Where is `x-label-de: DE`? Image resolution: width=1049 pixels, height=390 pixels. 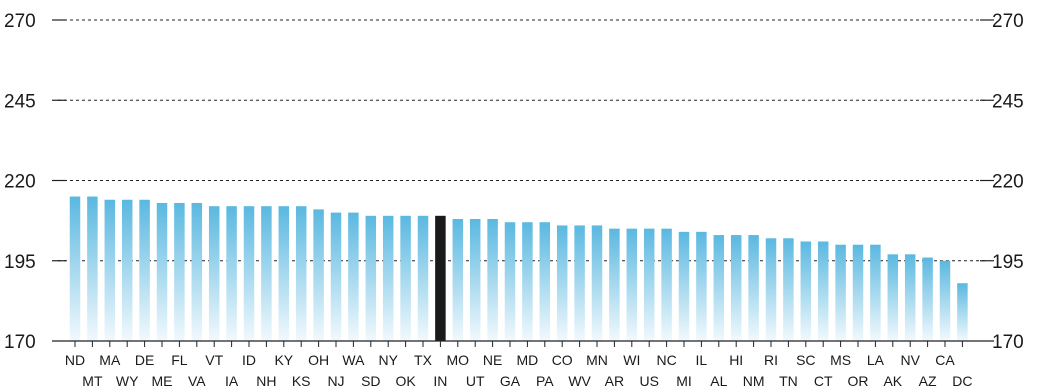 x-label-de: DE is located at coordinates (144, 360).